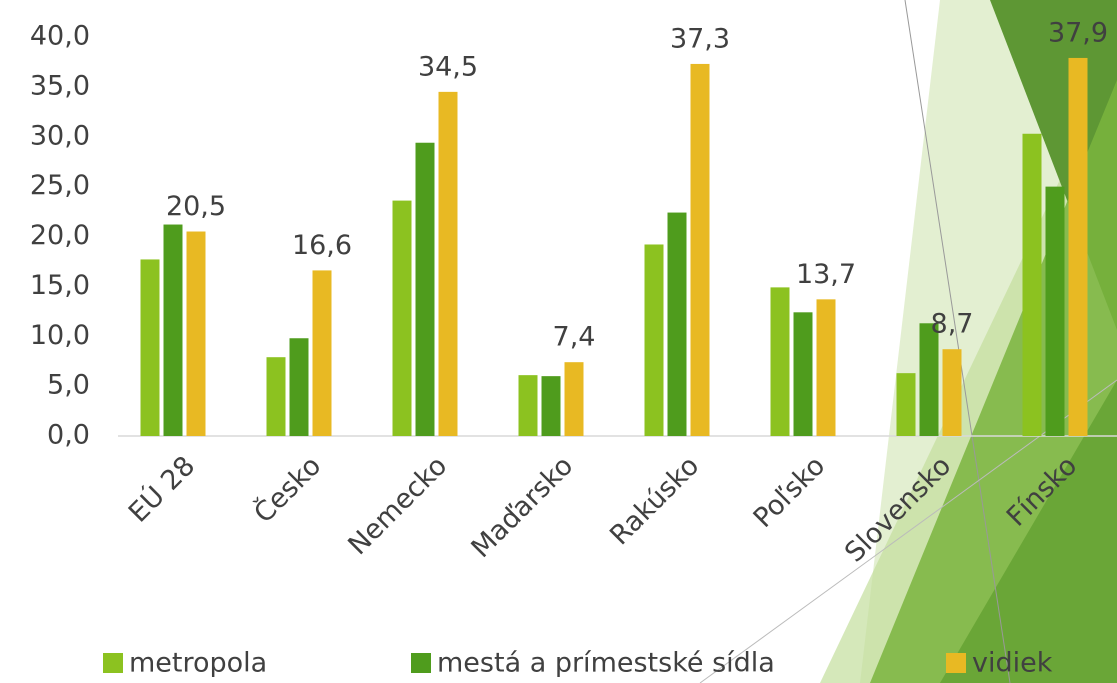 This screenshot has width=1117, height=683. Describe the element at coordinates (826, 274) in the screenshot. I see `data-label: 13,7` at that location.